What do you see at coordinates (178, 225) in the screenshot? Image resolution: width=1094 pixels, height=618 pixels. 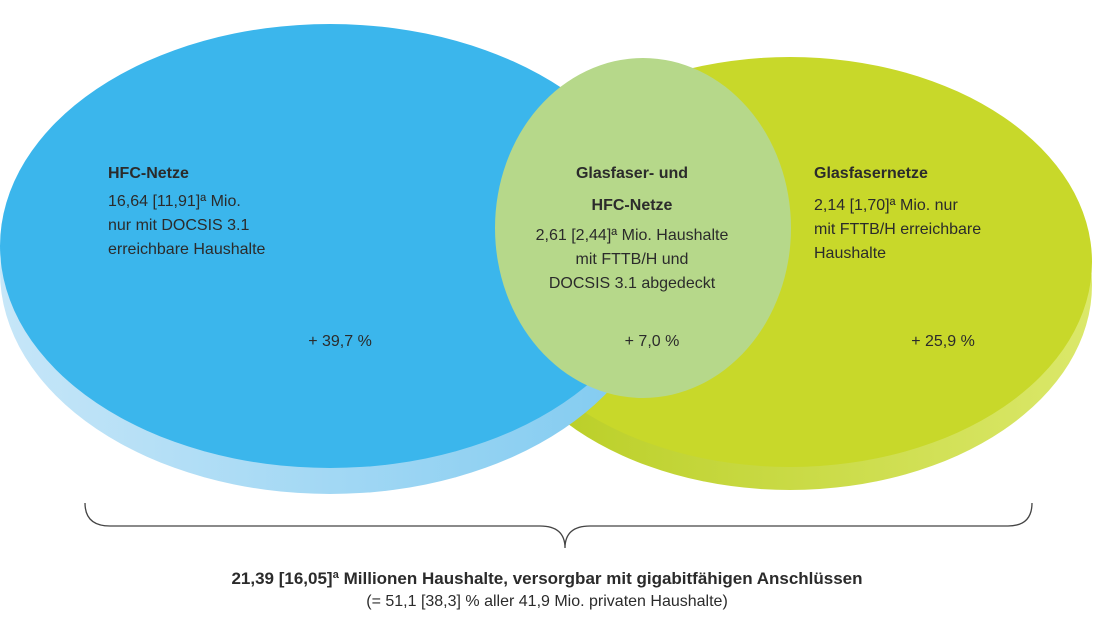 I see `left-line: nur mit DOCSIS 3.1` at bounding box center [178, 225].